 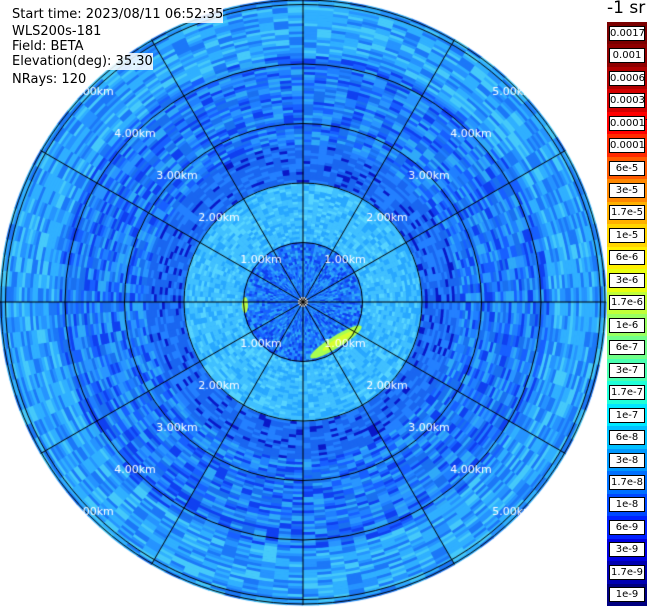 What do you see at coordinates (627, 460) in the screenshot?
I see `colorbar-tick-label: 3e-8` at bounding box center [627, 460].